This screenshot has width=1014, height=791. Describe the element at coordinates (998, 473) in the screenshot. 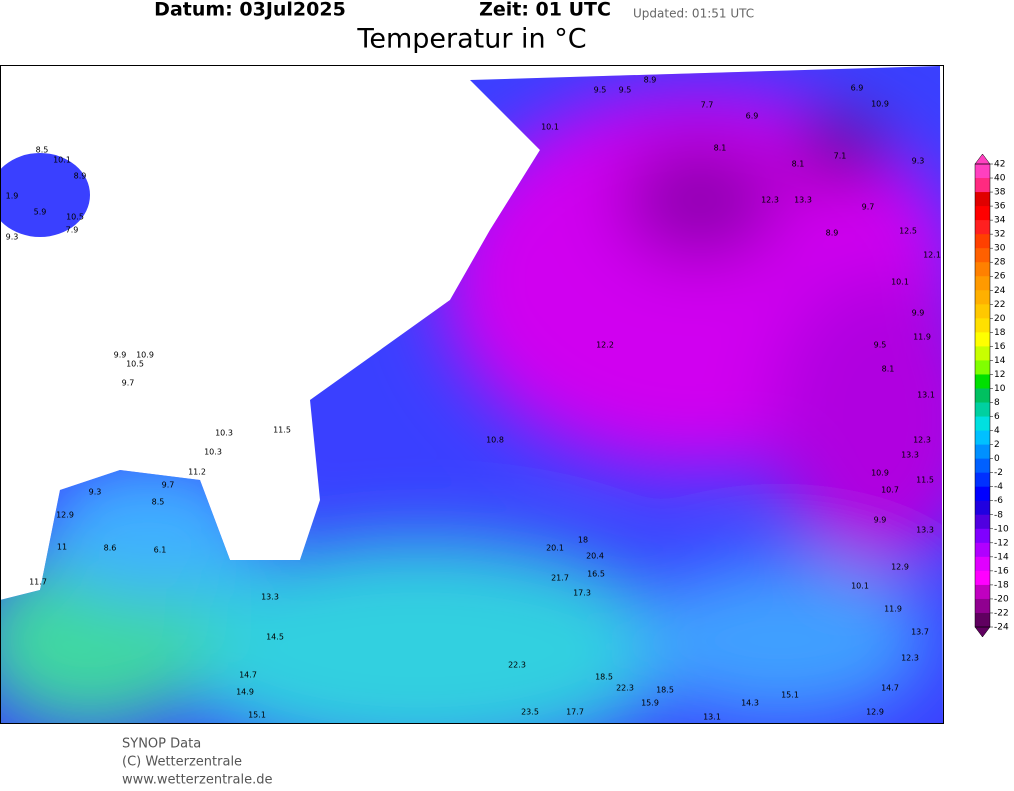

I see `colorbar-label: -2` at that location.